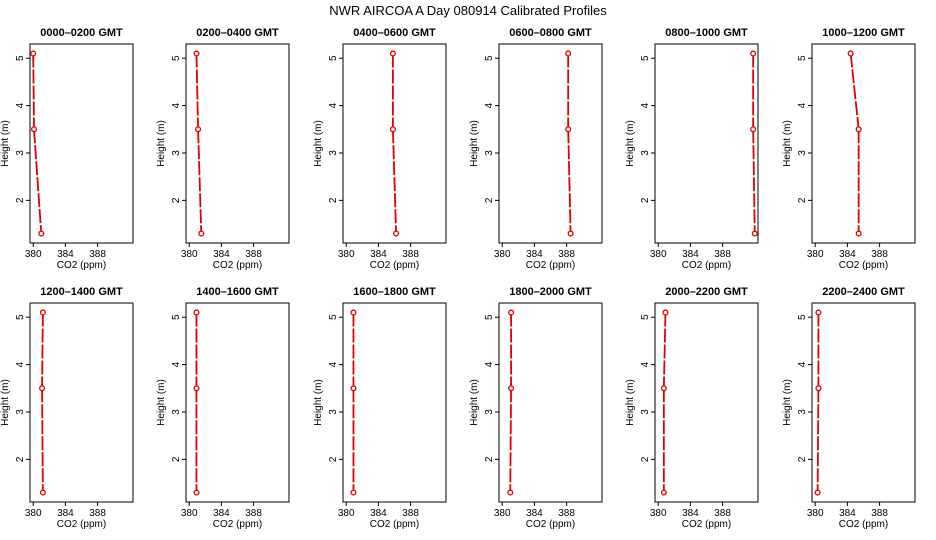 The image size is (936, 540). Describe the element at coordinates (550, 33) in the screenshot. I see `panel-title: 0600–0800 GMT` at that location.